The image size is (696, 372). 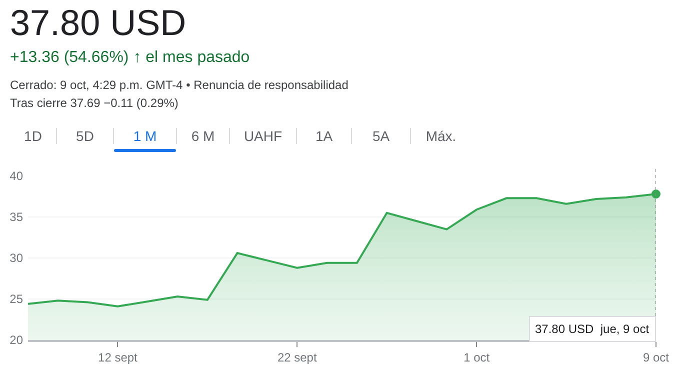 What do you see at coordinates (202, 136) in the screenshot?
I see `text: 6 M` at bounding box center [202, 136].